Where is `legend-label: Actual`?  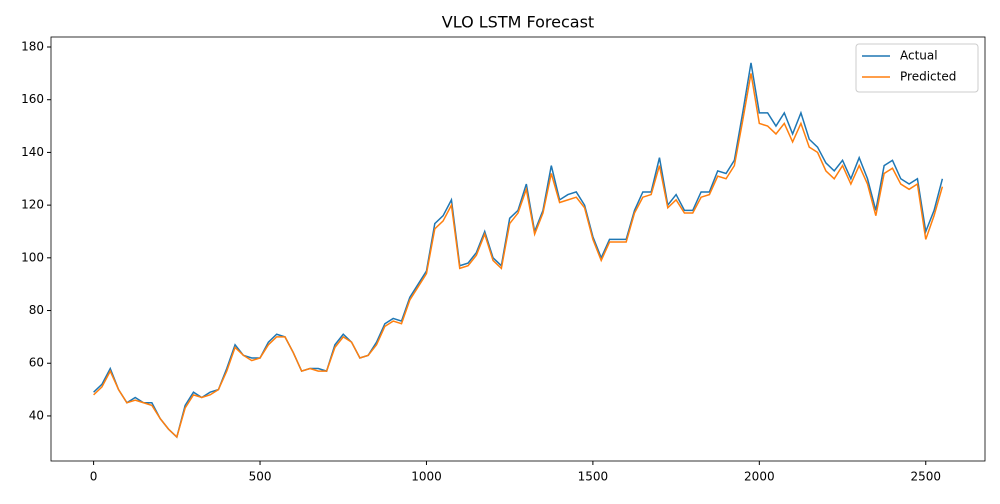
legend-label: Actual is located at coordinates (919, 56).